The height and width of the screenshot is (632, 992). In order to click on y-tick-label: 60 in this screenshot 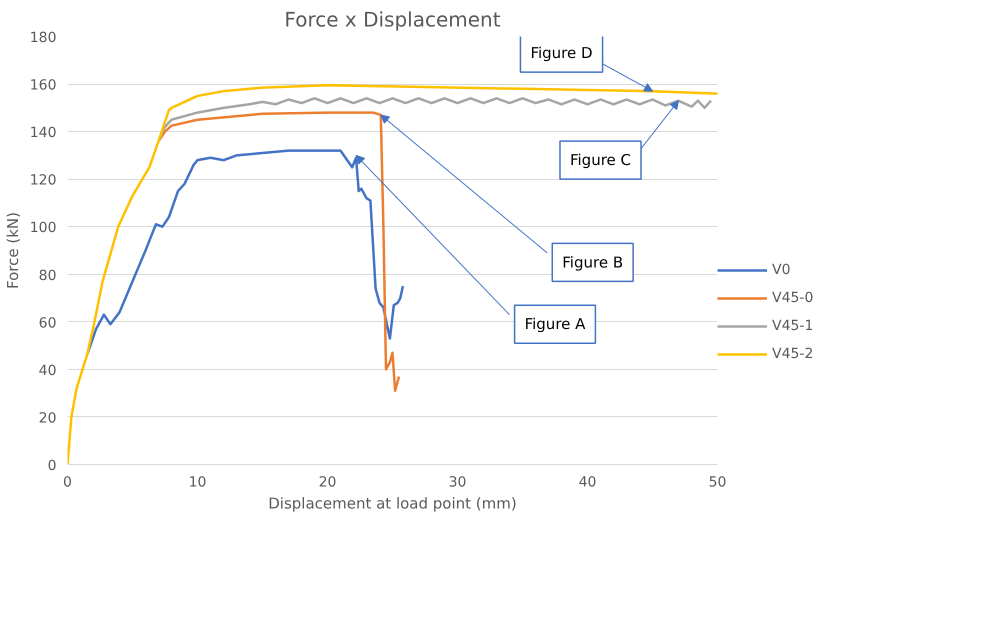, I will do `click(47, 323)`.